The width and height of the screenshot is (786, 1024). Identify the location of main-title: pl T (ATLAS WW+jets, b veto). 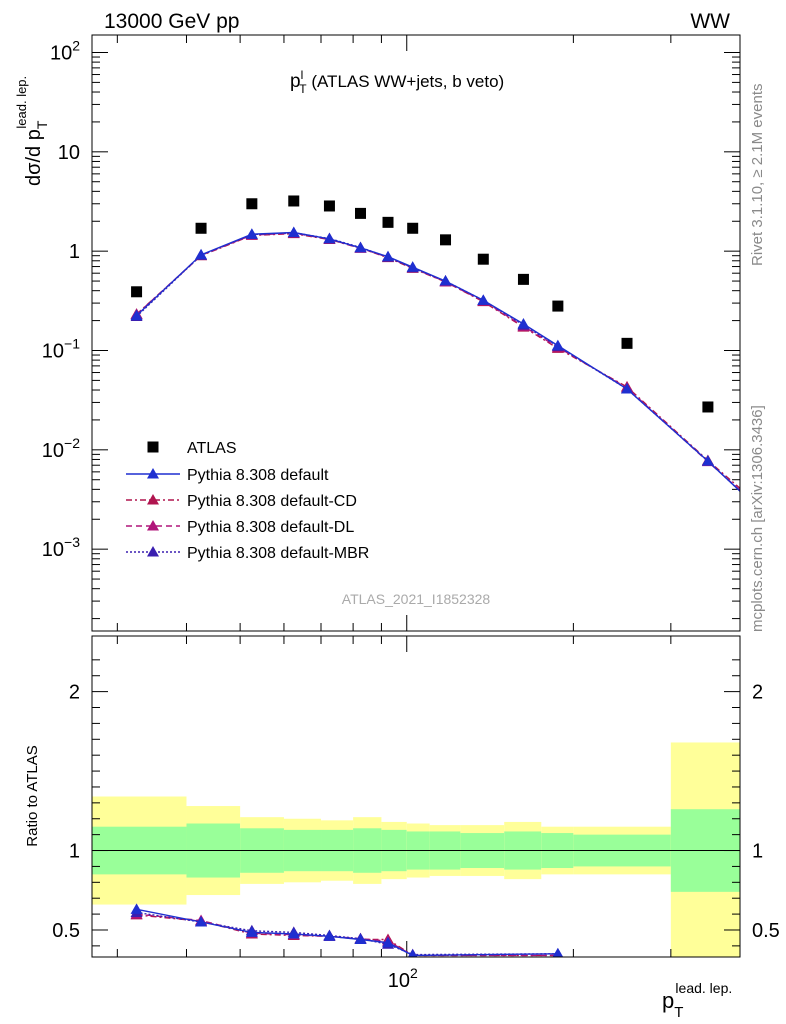
(397, 82).